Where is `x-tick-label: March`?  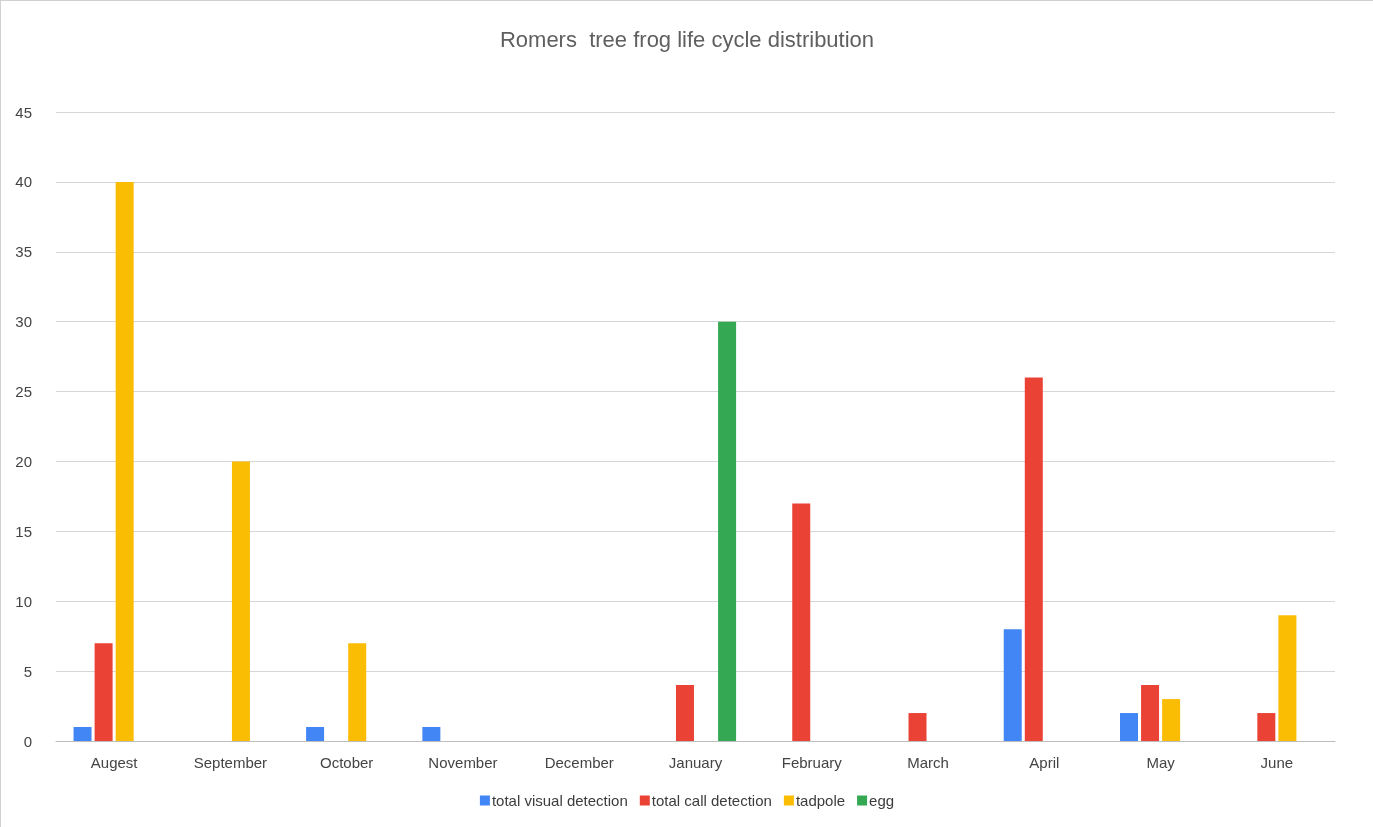 x-tick-label: March is located at coordinates (928, 762).